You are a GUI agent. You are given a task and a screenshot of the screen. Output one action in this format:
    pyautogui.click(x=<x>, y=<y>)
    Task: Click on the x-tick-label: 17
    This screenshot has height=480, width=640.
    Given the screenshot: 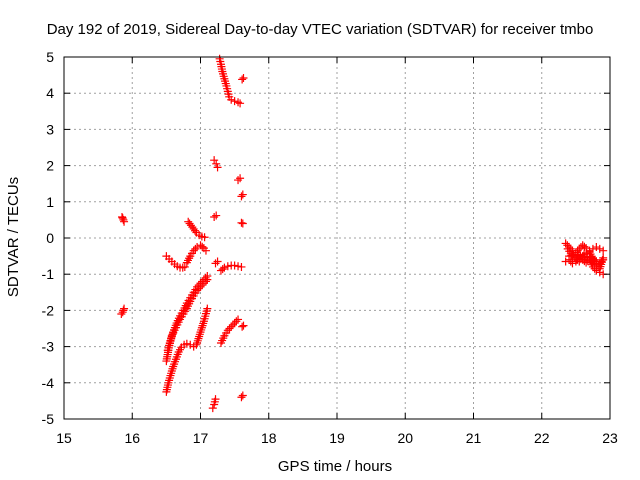 What is the action you would take?
    pyautogui.click(x=201, y=438)
    